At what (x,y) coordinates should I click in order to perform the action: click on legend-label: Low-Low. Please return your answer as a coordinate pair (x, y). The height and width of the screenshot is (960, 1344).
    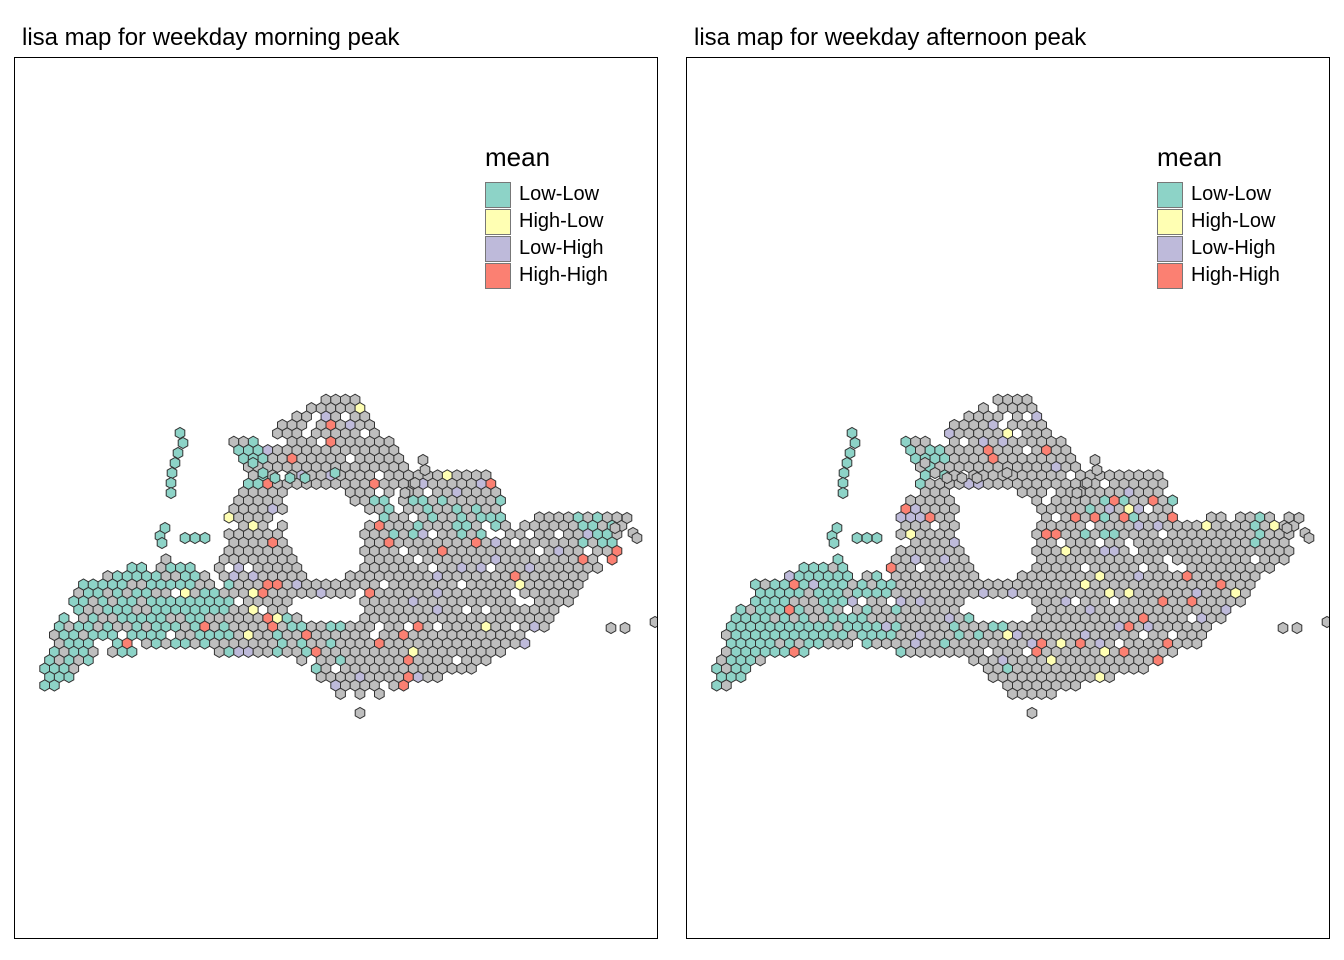
    Looking at the image, I should click on (1231, 194).